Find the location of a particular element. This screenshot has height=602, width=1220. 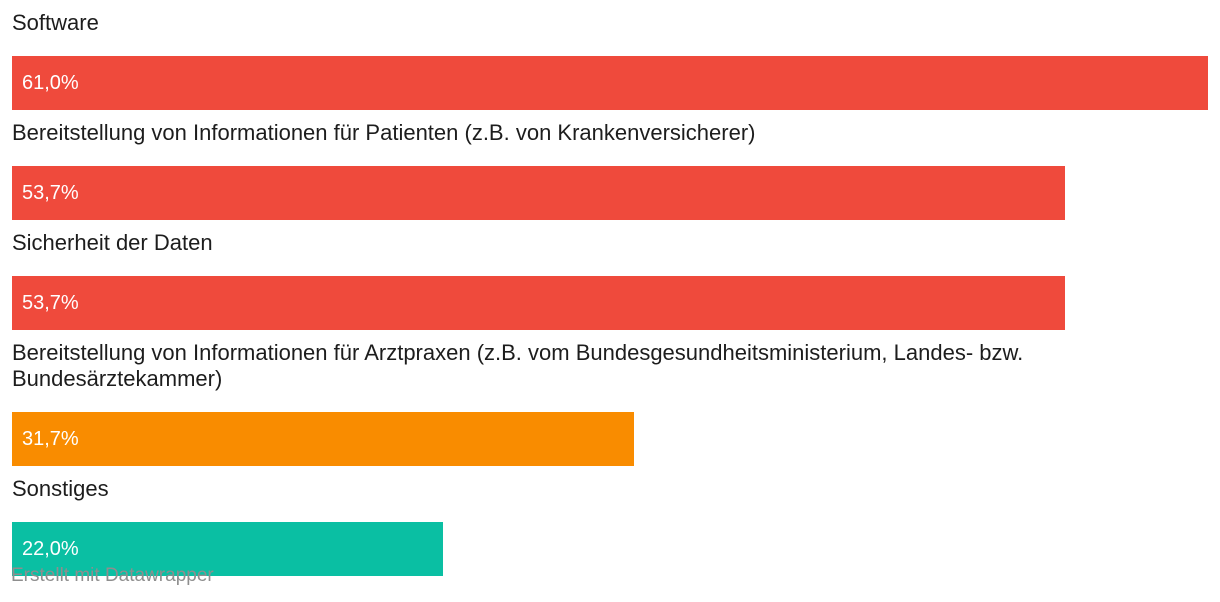

value-label: 31,7% is located at coordinates (50, 439).